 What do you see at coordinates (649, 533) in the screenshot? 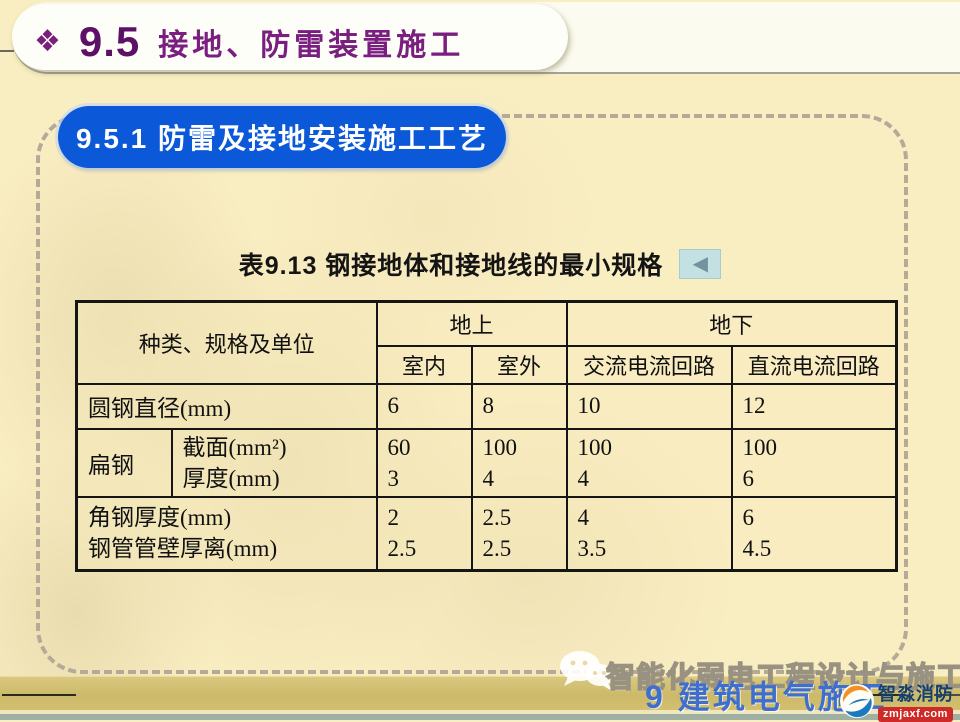
I see `cell-value: 4 3.5` at bounding box center [649, 533].